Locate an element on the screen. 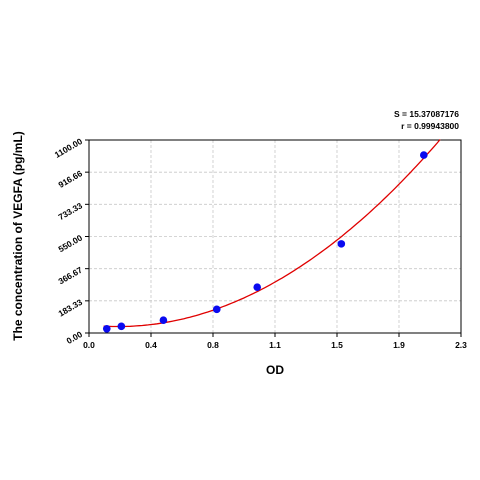 This screenshot has width=480, height=480. r-value: r = 0.99943800 is located at coordinates (430, 126).